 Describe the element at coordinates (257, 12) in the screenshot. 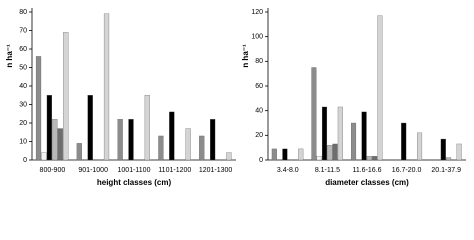

I see `y-tick-label: 120` at that location.